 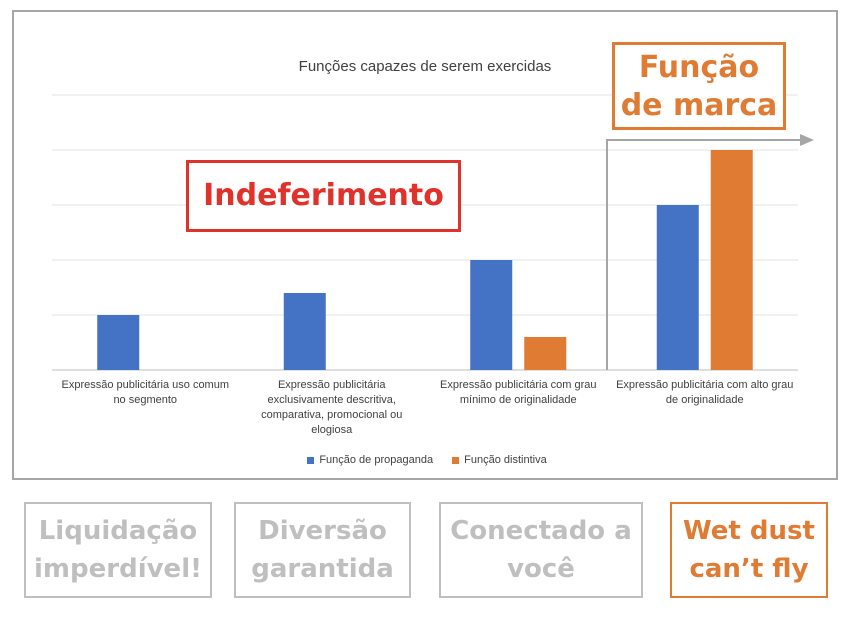 What do you see at coordinates (311, 460) in the screenshot?
I see `legend-swatch-propaganda` at bounding box center [311, 460].